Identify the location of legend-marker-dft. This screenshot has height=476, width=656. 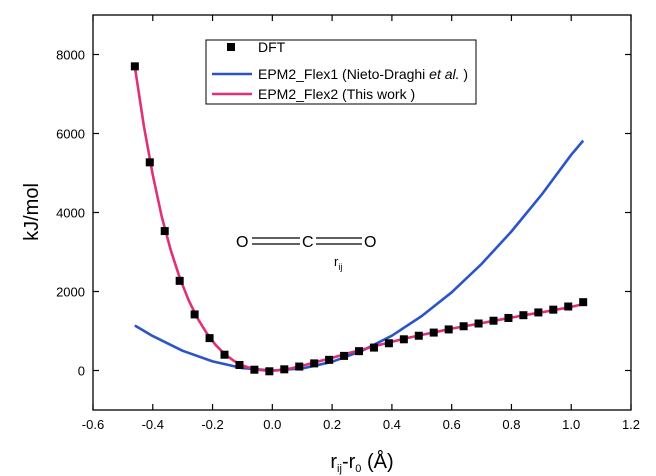
(231, 47).